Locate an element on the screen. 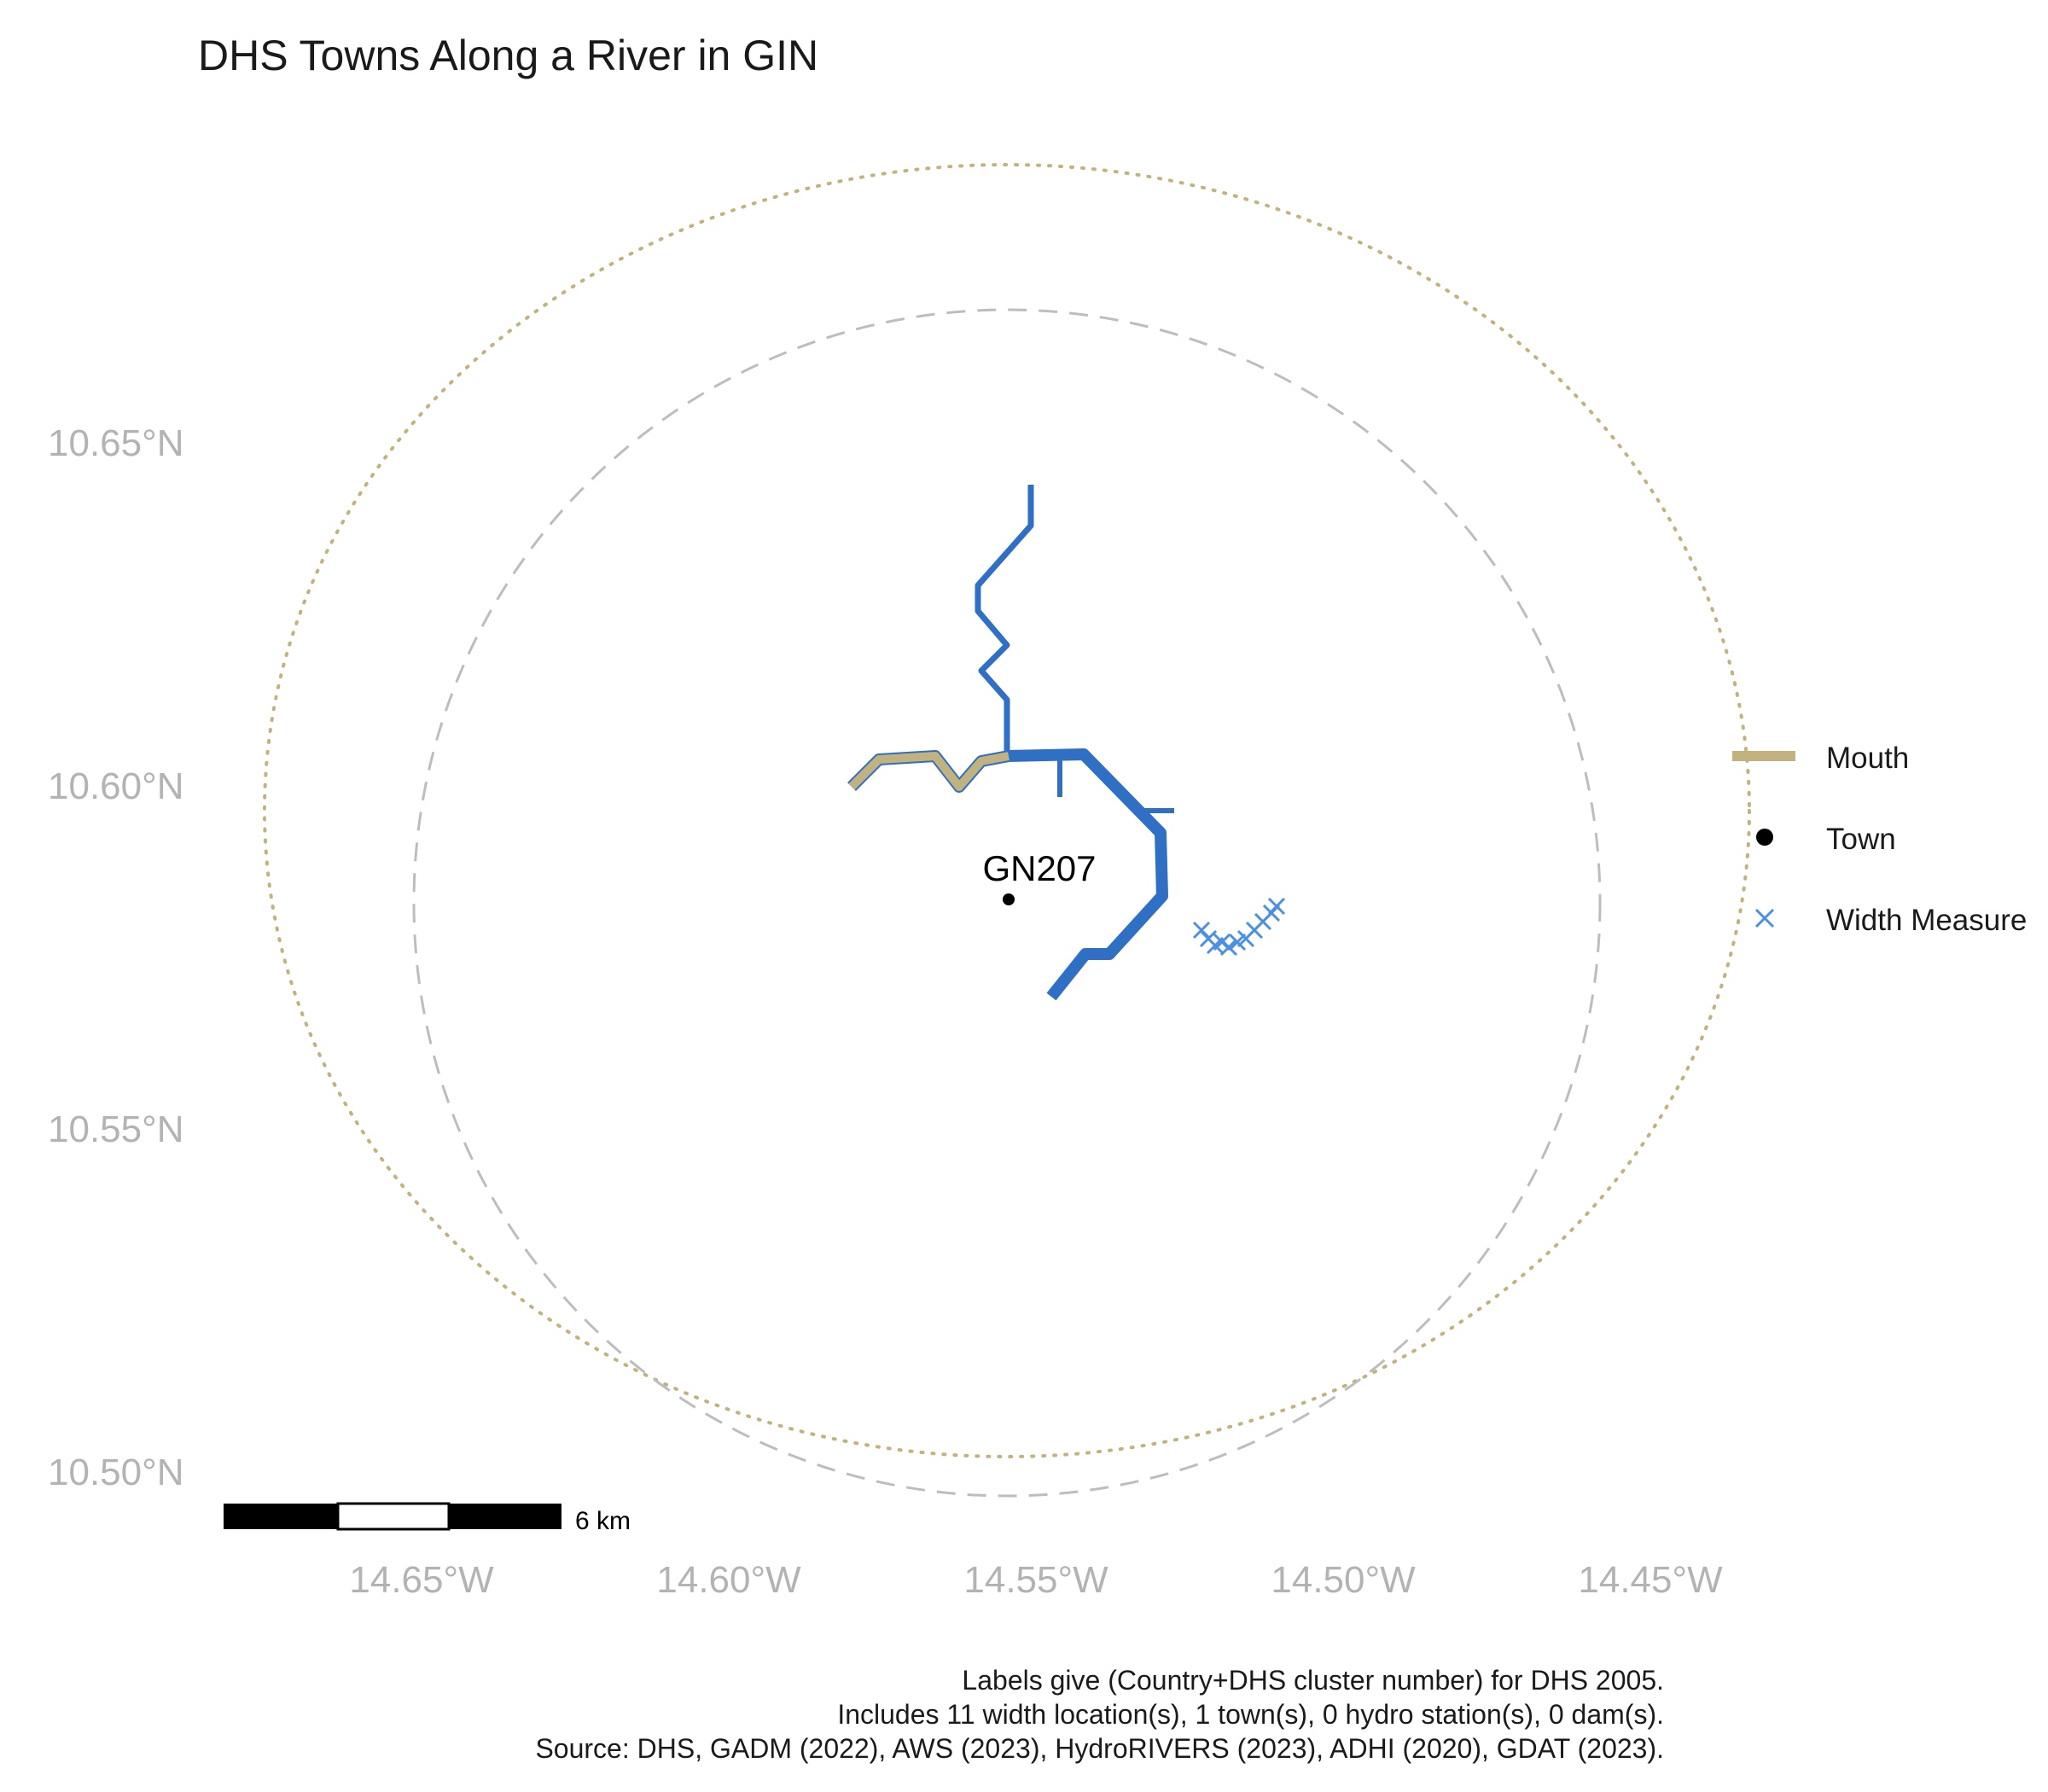  y-tick-label: 10.60°N is located at coordinates (116, 786).